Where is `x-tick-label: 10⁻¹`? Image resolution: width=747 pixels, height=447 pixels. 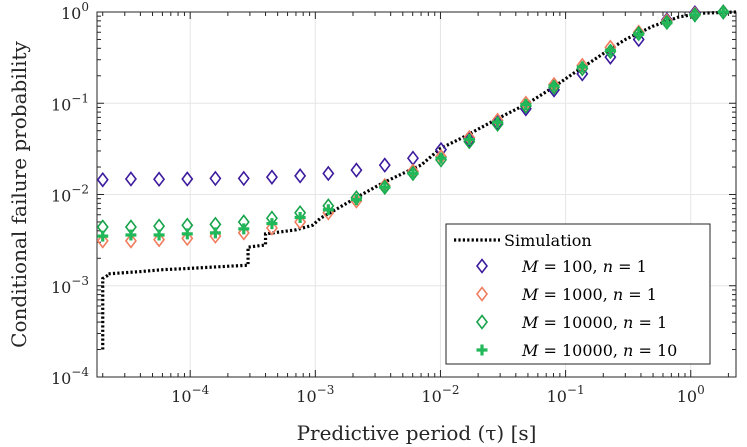 x-tick-label: 10⁻¹ is located at coordinates (566, 394).